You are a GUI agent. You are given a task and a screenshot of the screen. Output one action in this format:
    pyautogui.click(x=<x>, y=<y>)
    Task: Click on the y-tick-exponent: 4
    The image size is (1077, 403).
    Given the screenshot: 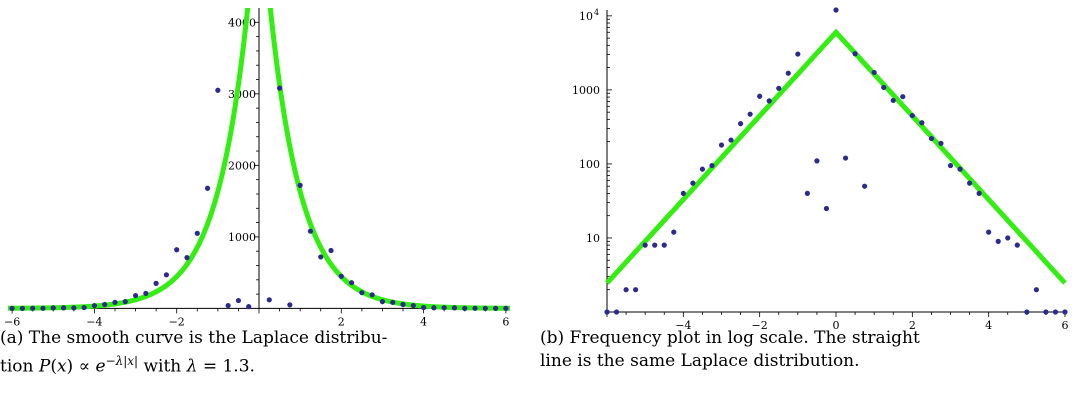 What is the action you would take?
    pyautogui.click(x=596, y=12)
    